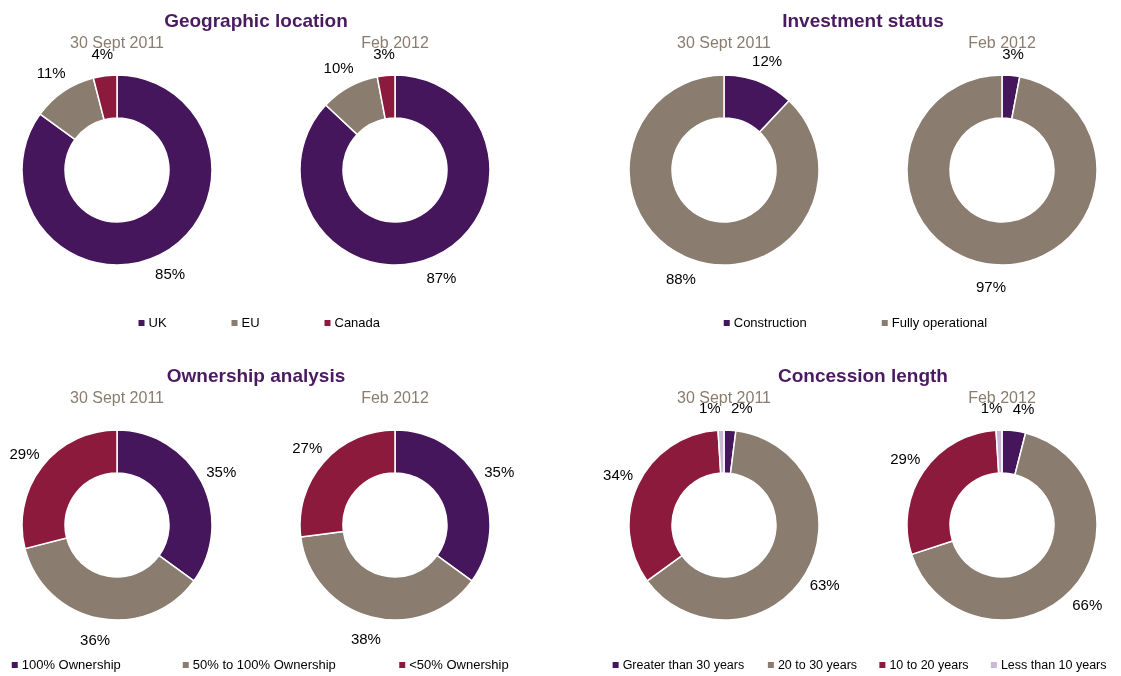 The image size is (1121, 676). What do you see at coordinates (770, 322) in the screenshot?
I see `legend-label: Construction` at bounding box center [770, 322].